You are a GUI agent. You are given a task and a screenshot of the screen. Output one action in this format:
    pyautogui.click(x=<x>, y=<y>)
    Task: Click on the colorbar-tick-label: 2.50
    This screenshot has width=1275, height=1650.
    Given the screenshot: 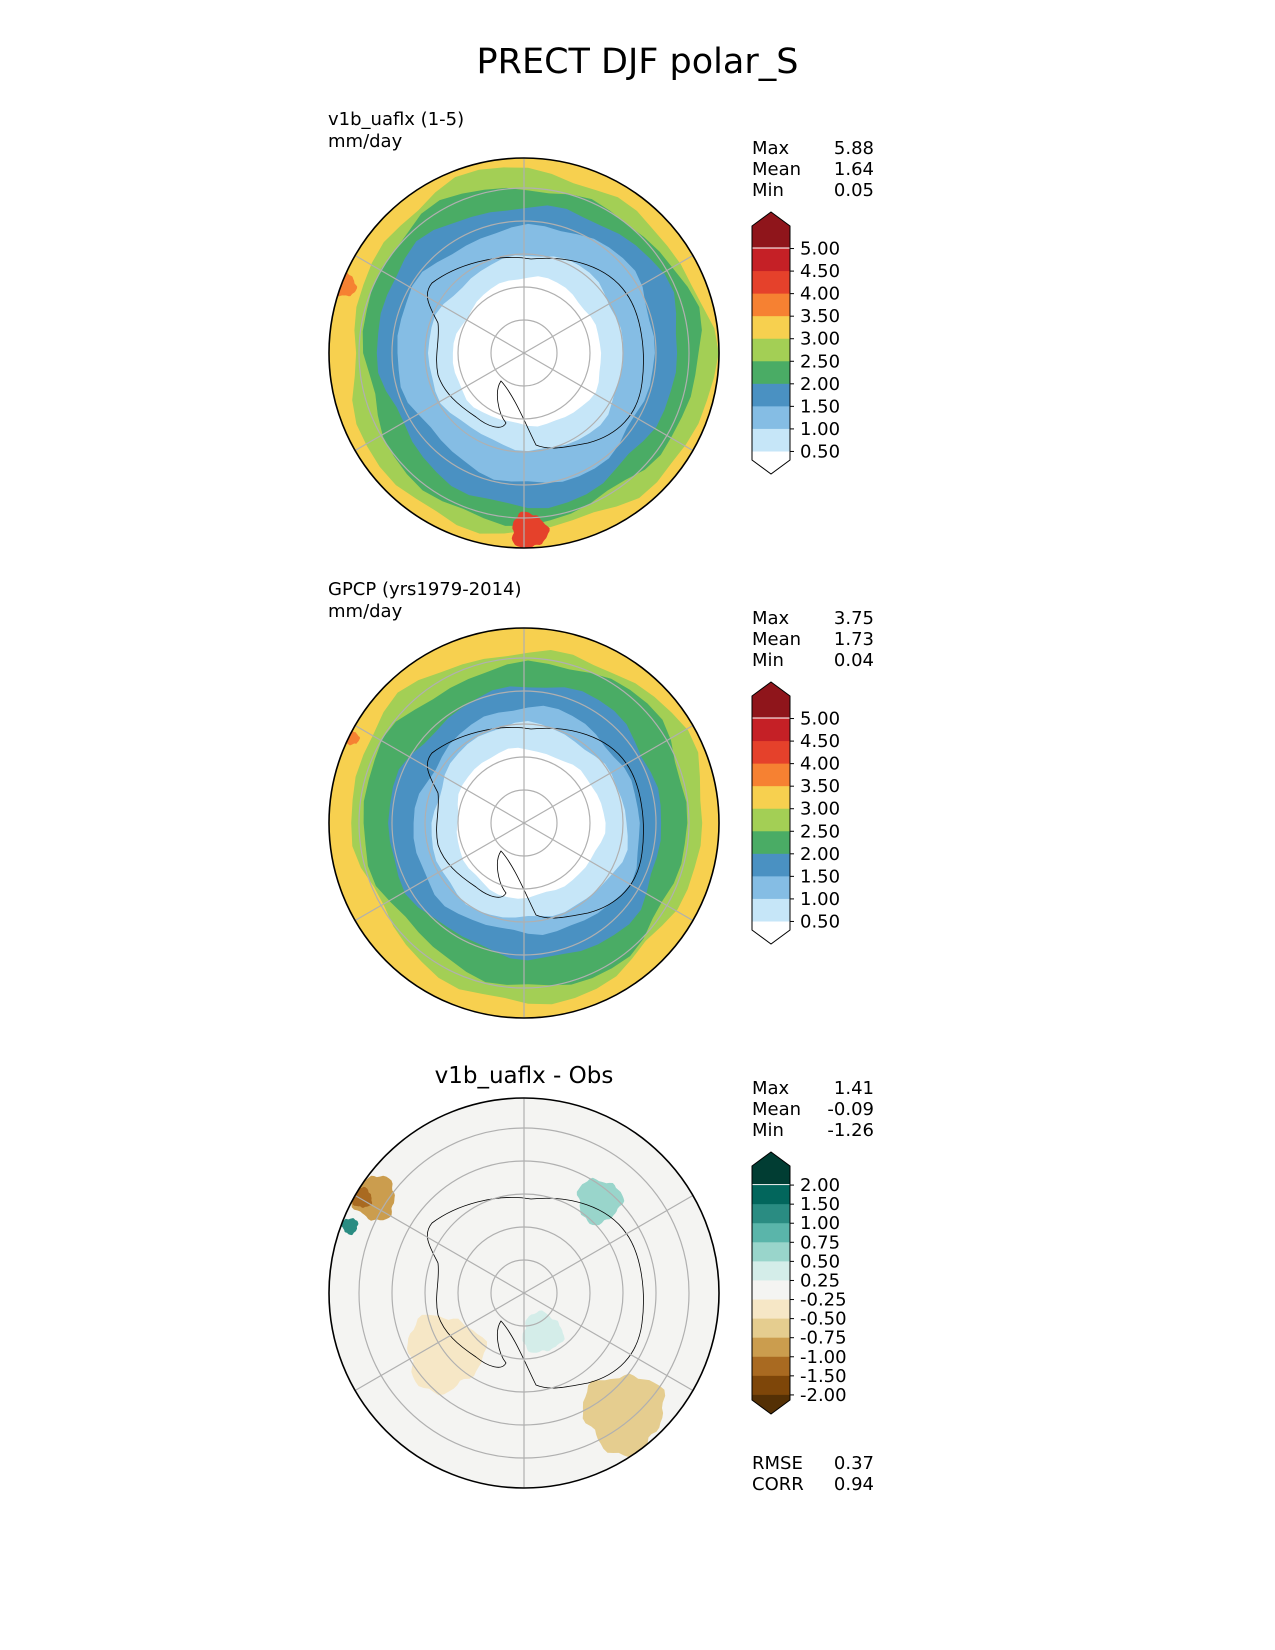 What is the action you would take?
    pyautogui.click(x=820, y=831)
    